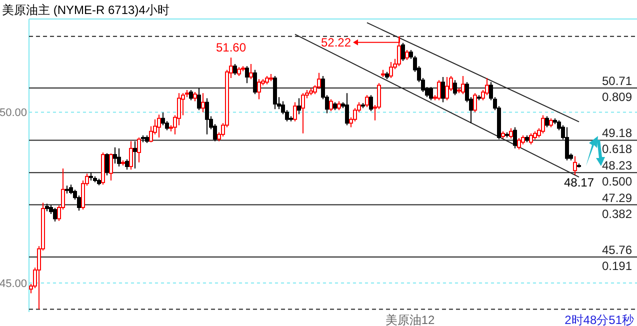 The height and width of the screenshot is (326, 637). What do you see at coordinates (410, 319) in the screenshot?
I see `text: 美原油12` at bounding box center [410, 319].